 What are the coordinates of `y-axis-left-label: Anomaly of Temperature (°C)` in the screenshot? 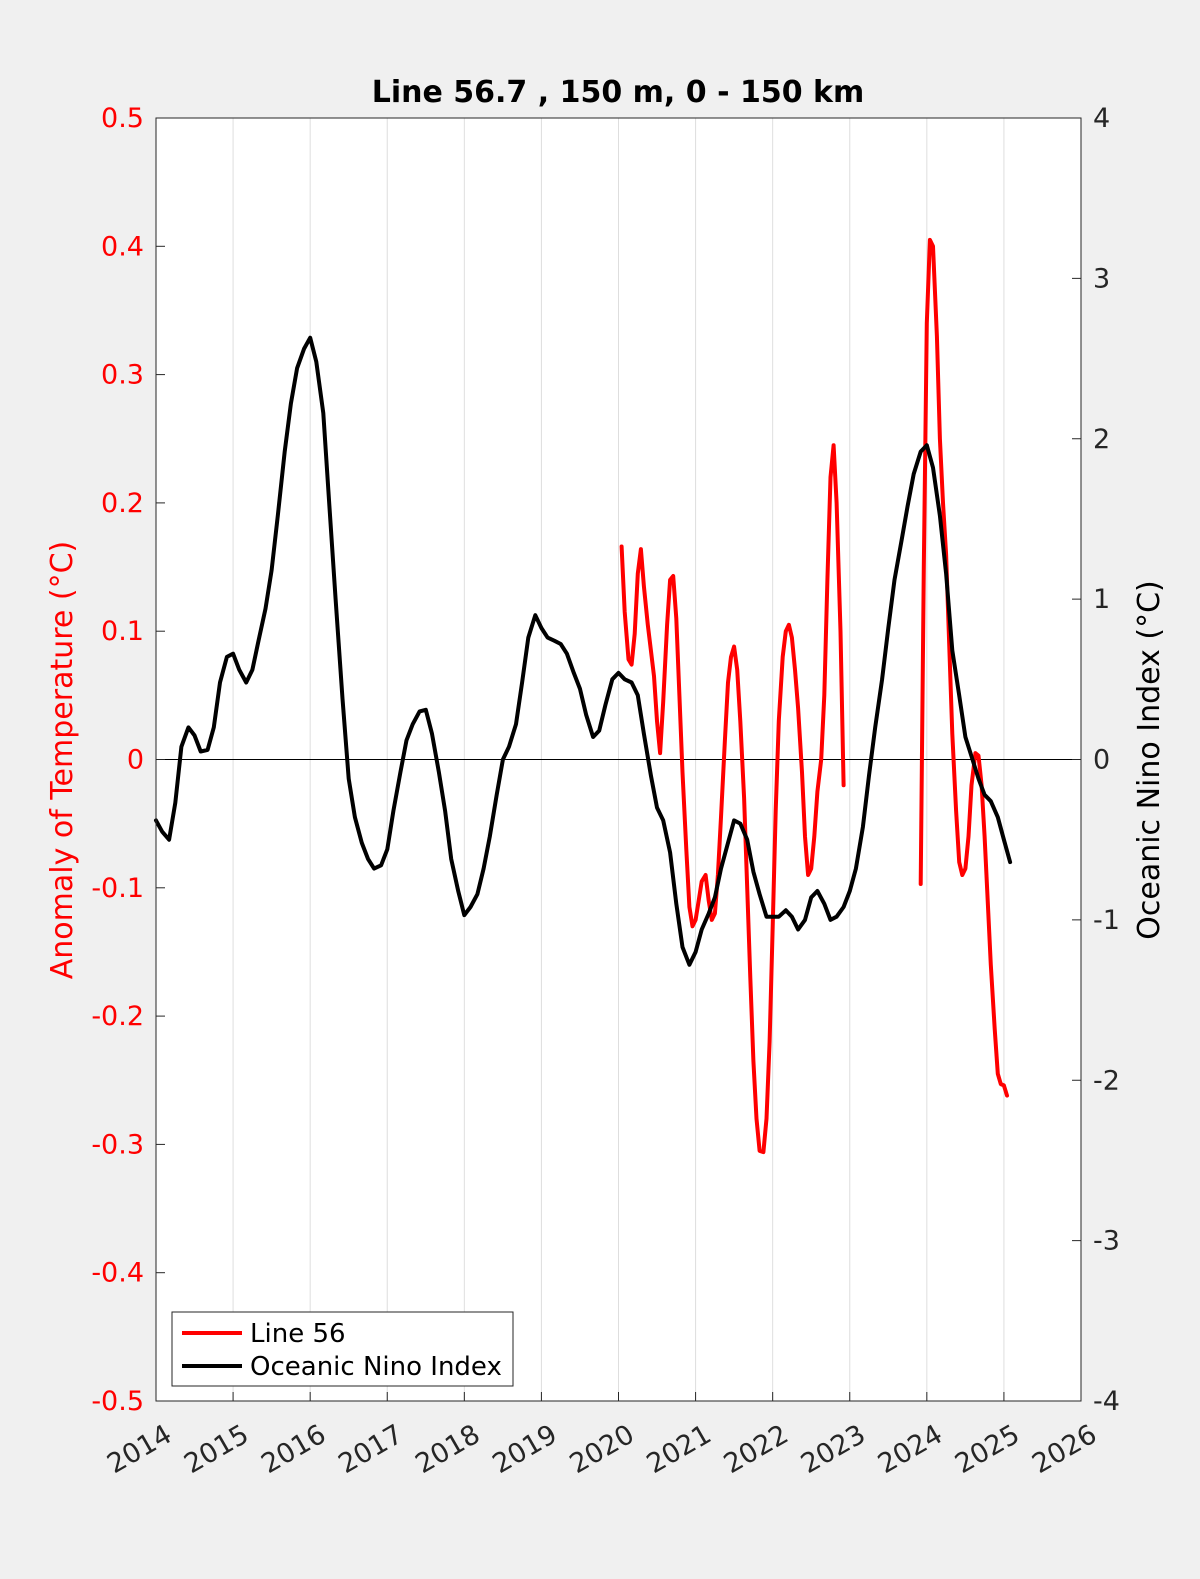 It's located at (62, 760).